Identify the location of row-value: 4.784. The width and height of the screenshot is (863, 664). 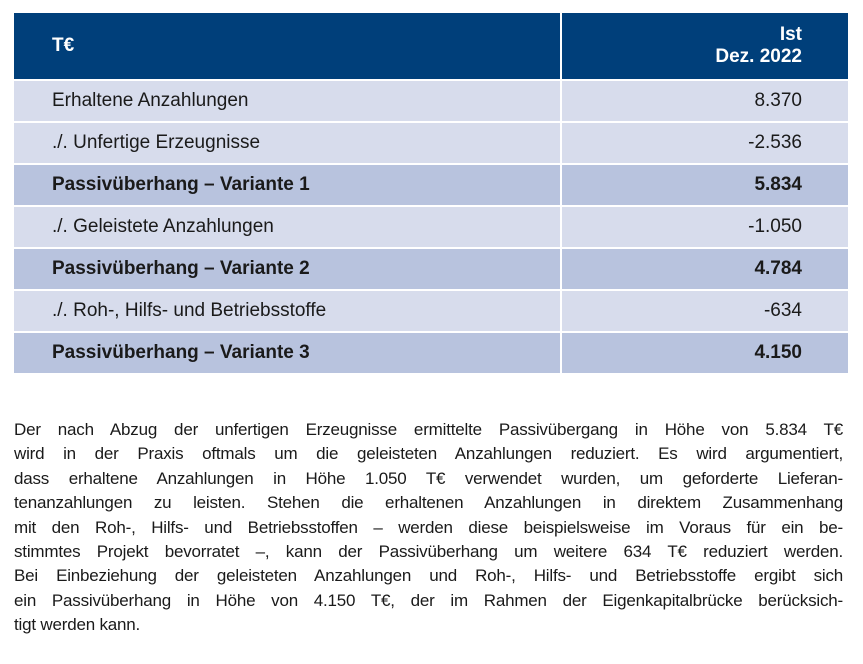
(704, 269).